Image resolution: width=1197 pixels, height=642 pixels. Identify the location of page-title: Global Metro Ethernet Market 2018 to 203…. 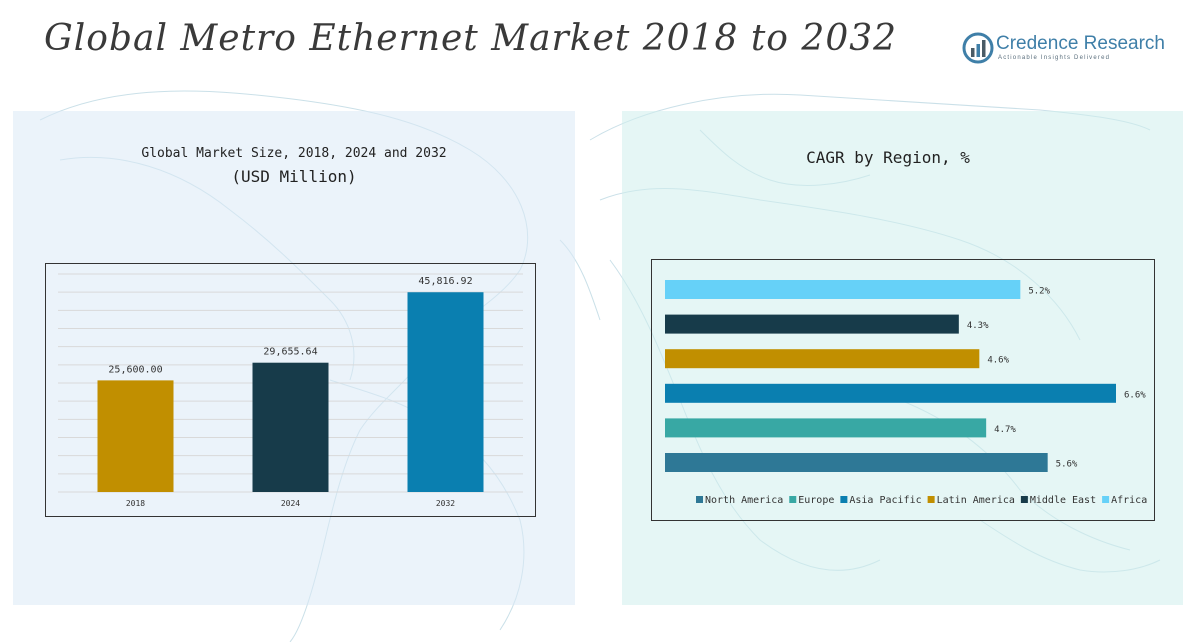
(471, 38).